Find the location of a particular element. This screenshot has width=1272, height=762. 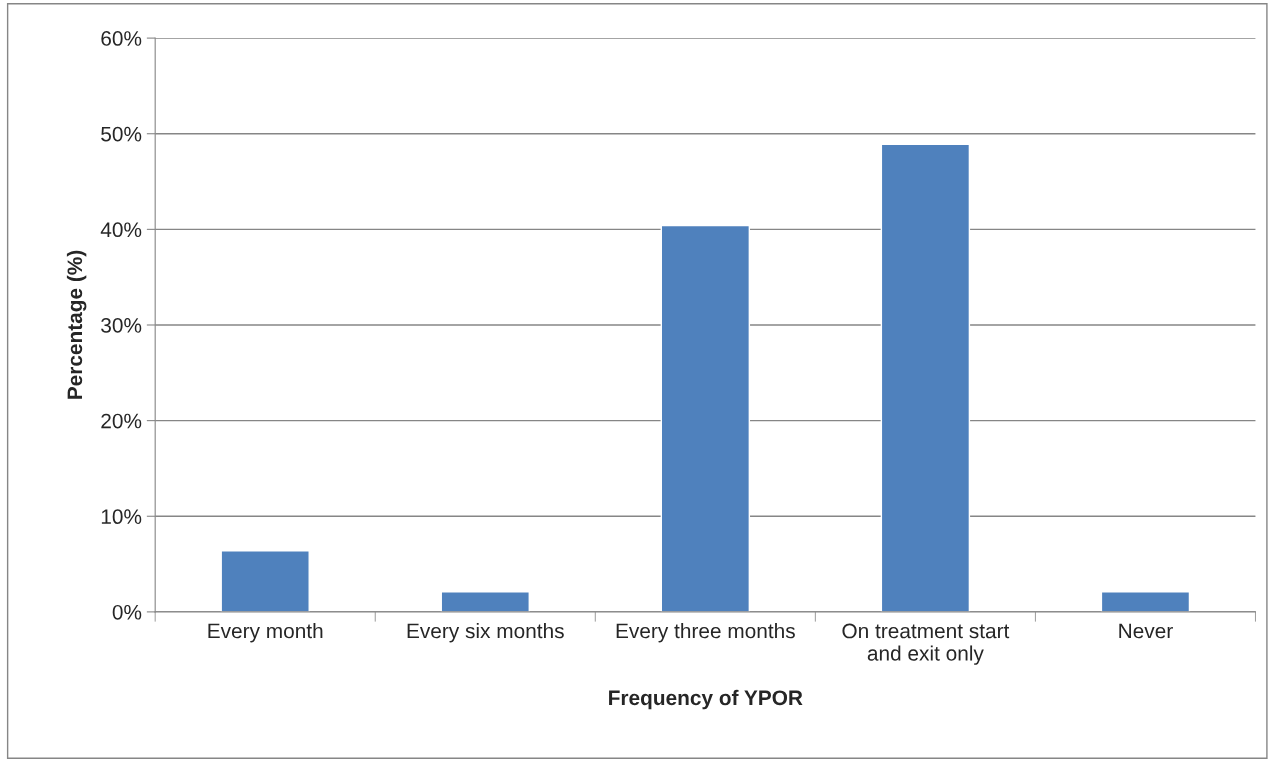

x-tick-label: Never is located at coordinates (1146, 631).